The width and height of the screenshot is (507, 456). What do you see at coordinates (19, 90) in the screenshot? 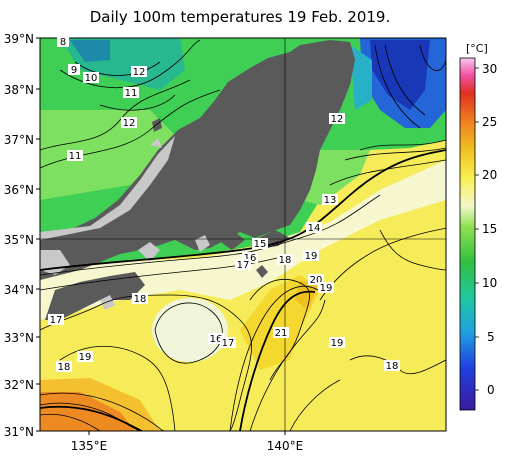
I see `lat-label: 38°N` at bounding box center [19, 90].